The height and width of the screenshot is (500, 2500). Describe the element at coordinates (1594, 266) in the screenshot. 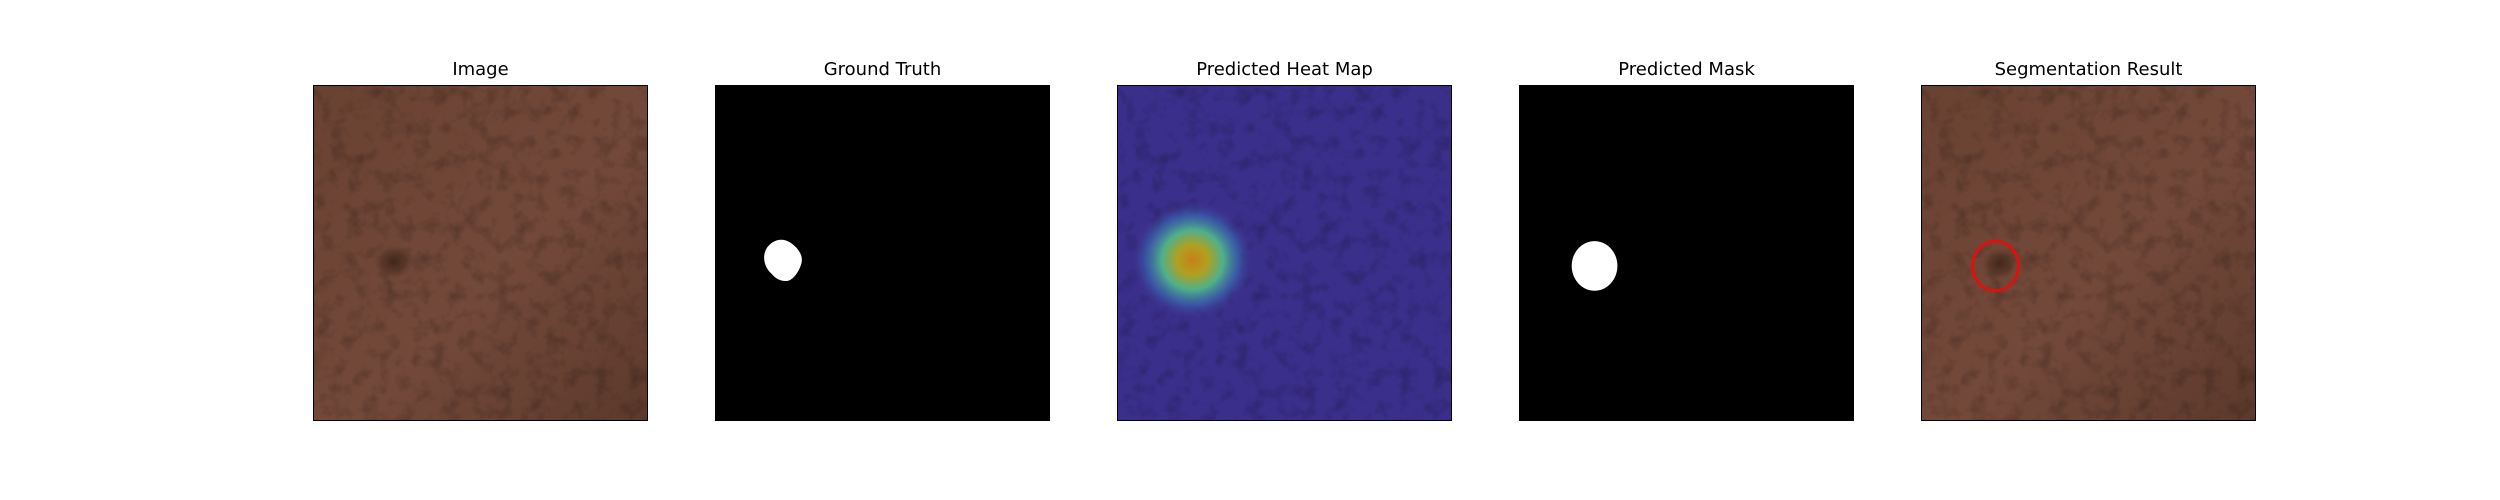

I see `predicted-region` at that location.